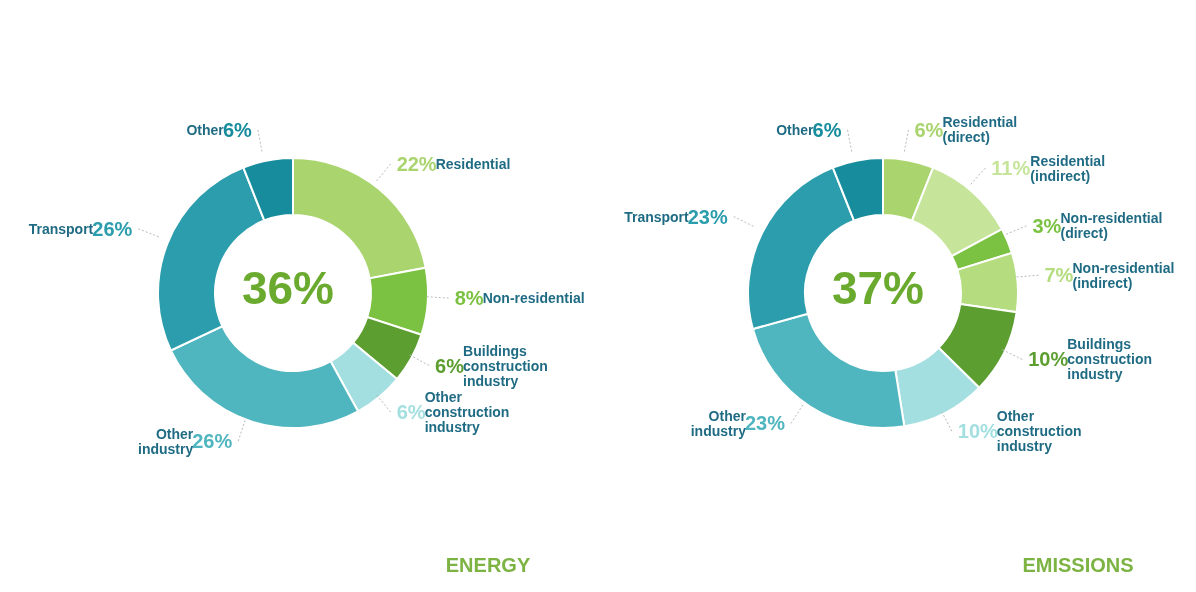 The image size is (1196, 592). What do you see at coordinates (488, 565) in the screenshot?
I see `text: ENERGY` at bounding box center [488, 565].